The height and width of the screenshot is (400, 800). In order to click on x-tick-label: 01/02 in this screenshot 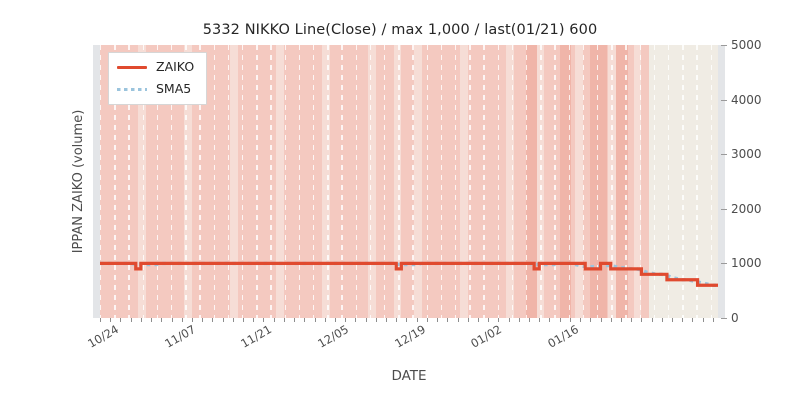, I will do `click(486, 336)`.